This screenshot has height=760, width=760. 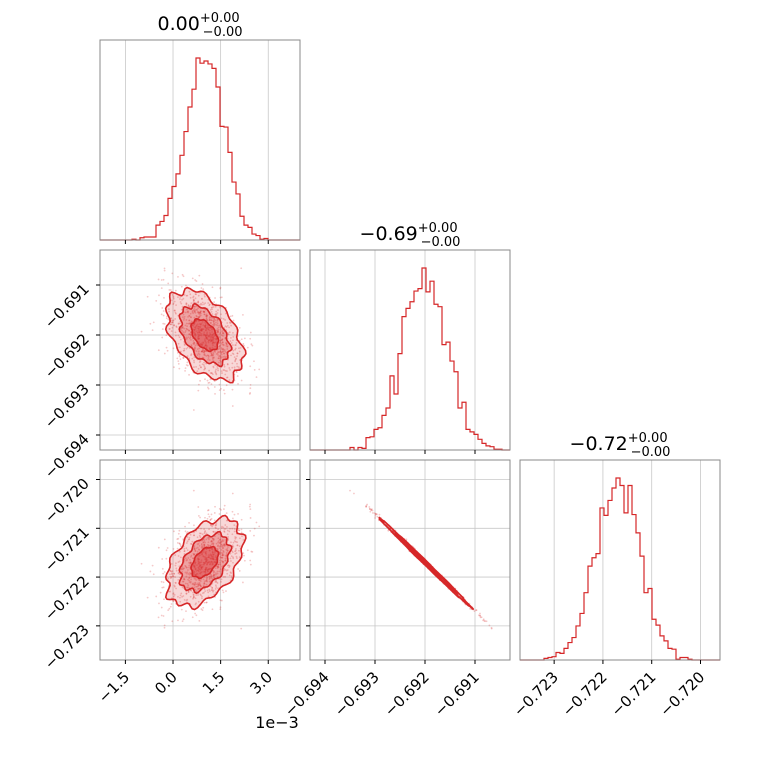 I want to click on x-tick-label-0-1: 0.0, so click(x=166, y=683).